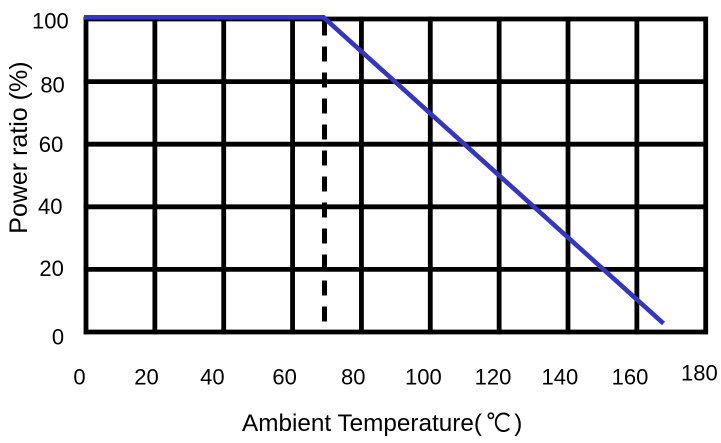 Image resolution: width=721 pixels, height=443 pixels. What do you see at coordinates (362, 423) in the screenshot?
I see `svg-text: Ambient Temperature(` at bounding box center [362, 423].